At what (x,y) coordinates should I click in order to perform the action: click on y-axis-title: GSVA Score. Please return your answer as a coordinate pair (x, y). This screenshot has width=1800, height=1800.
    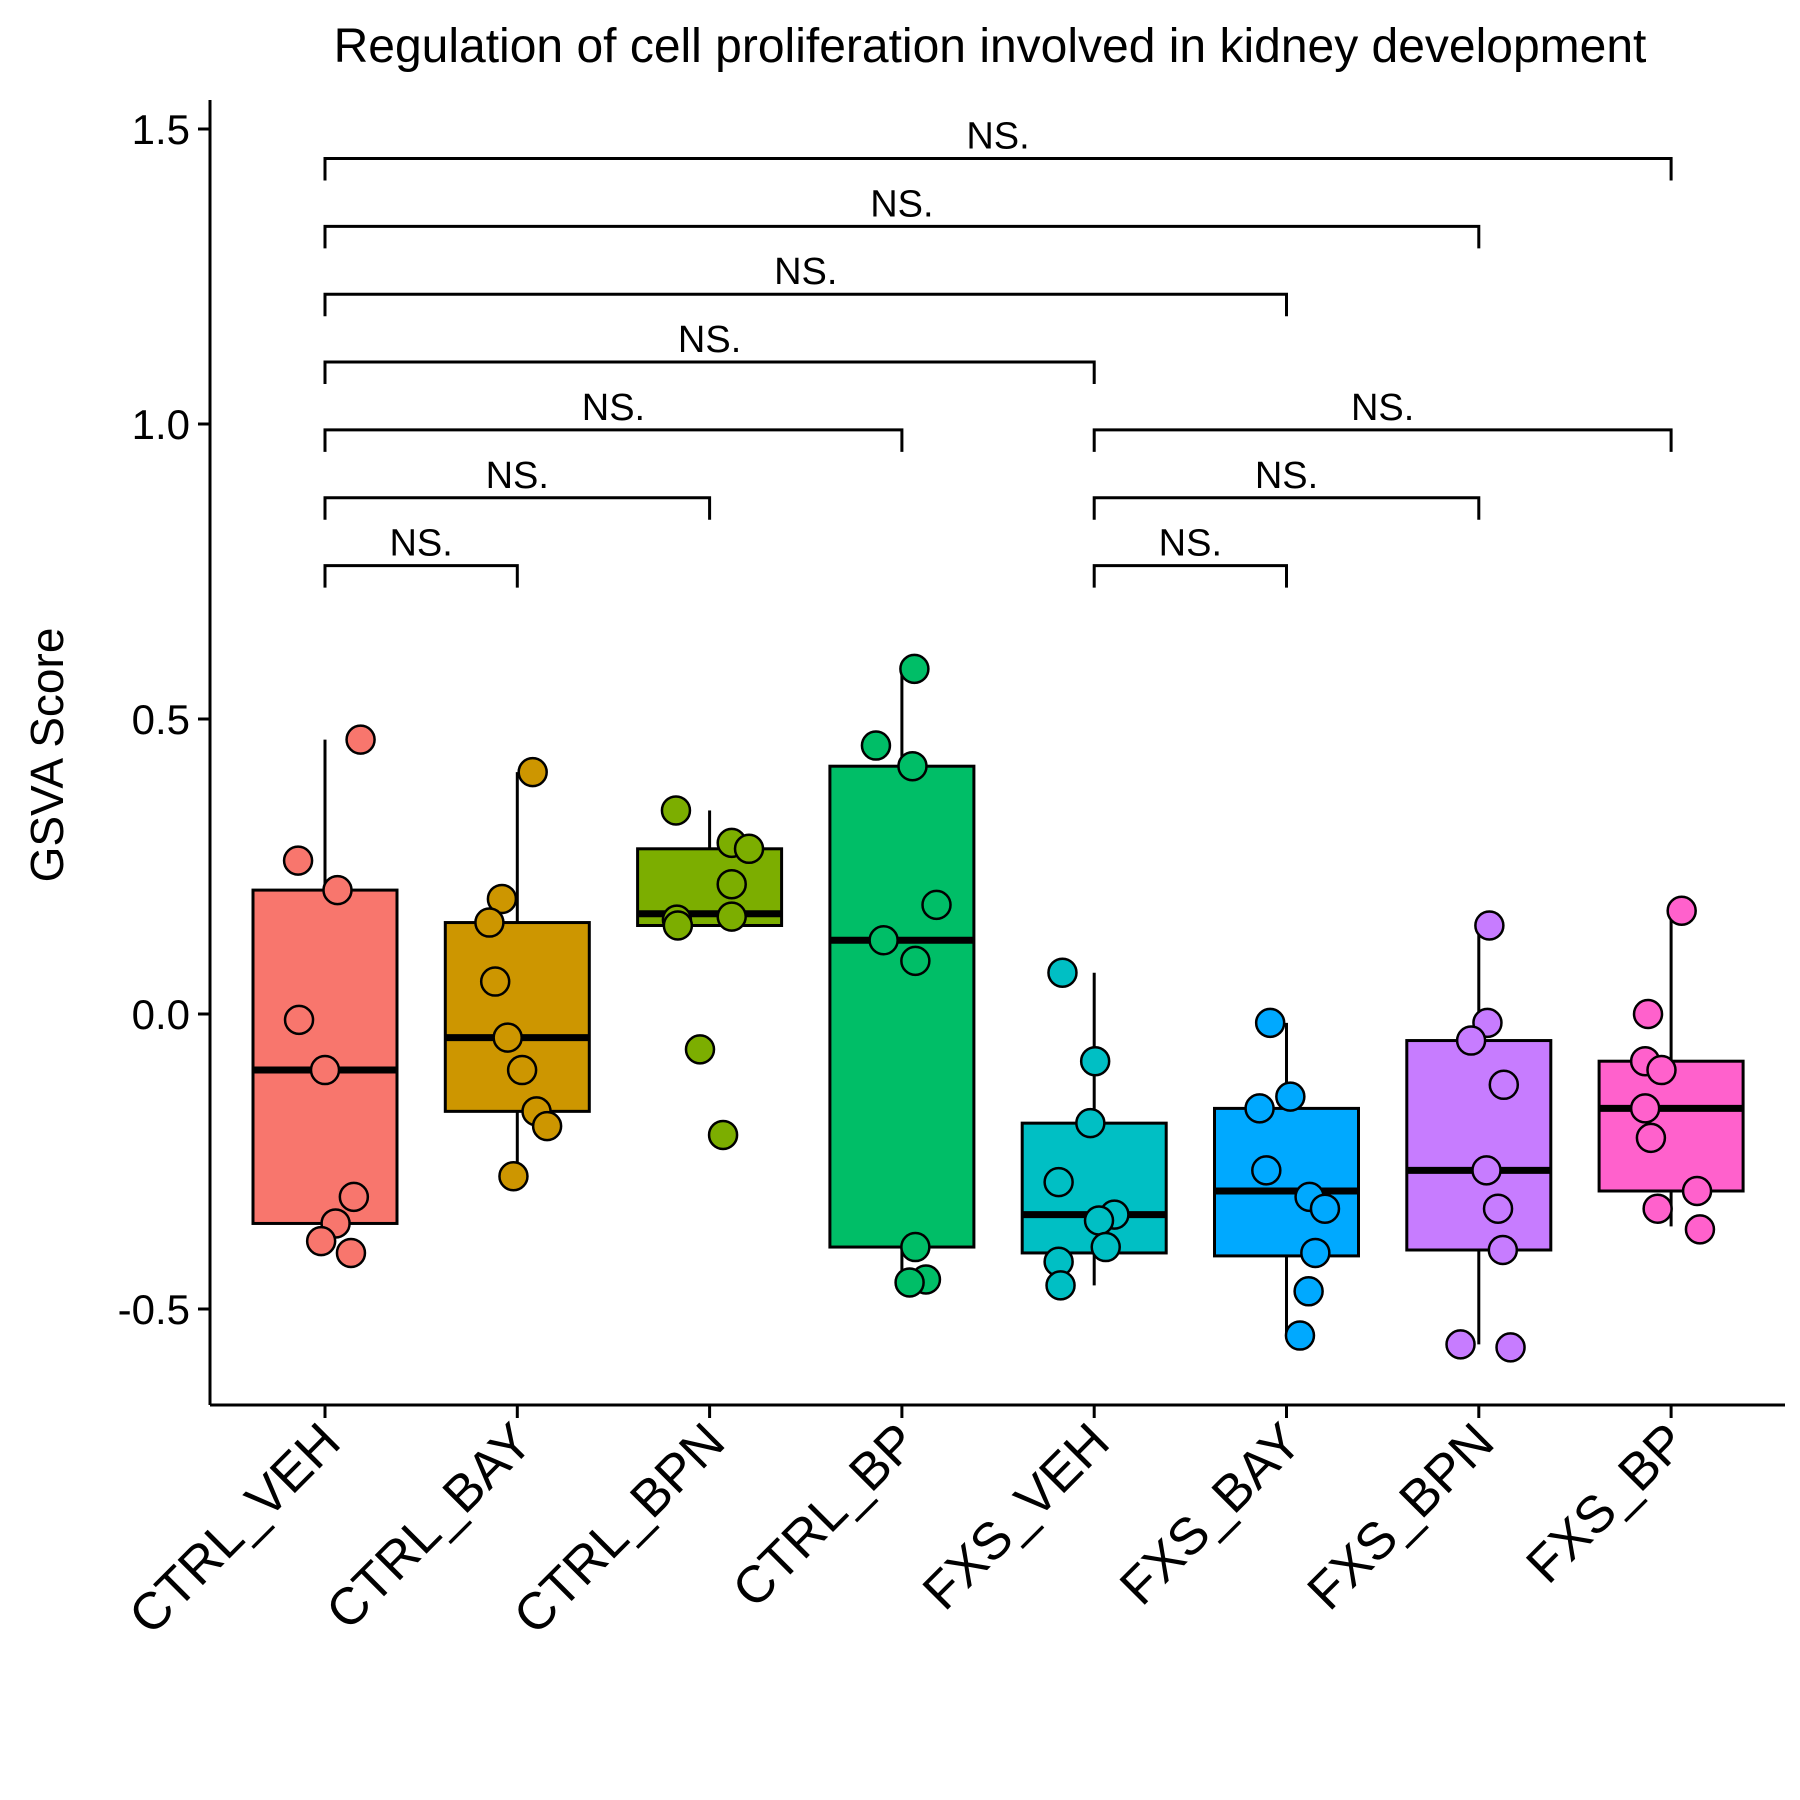
    Looking at the image, I should click on (47, 755).